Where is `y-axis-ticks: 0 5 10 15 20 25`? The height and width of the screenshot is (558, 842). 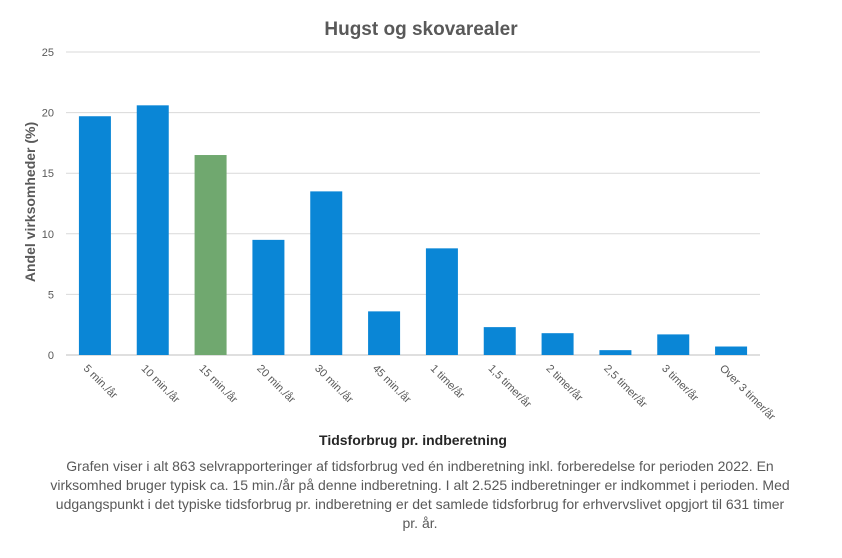
y-axis-ticks: 0 5 10 15 20 25 is located at coordinates (48, 204).